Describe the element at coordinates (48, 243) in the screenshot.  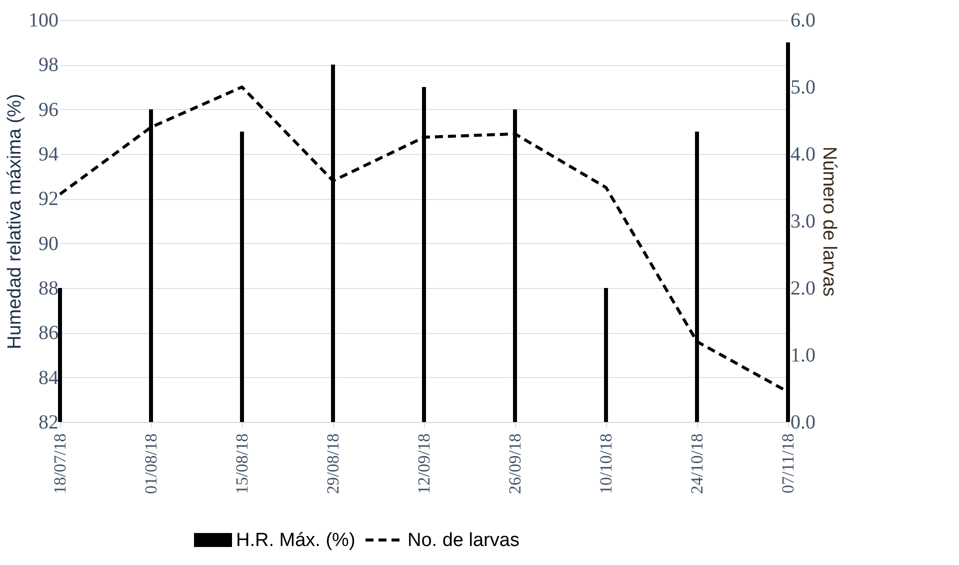
I see `y-tick-label: 90` at that location.